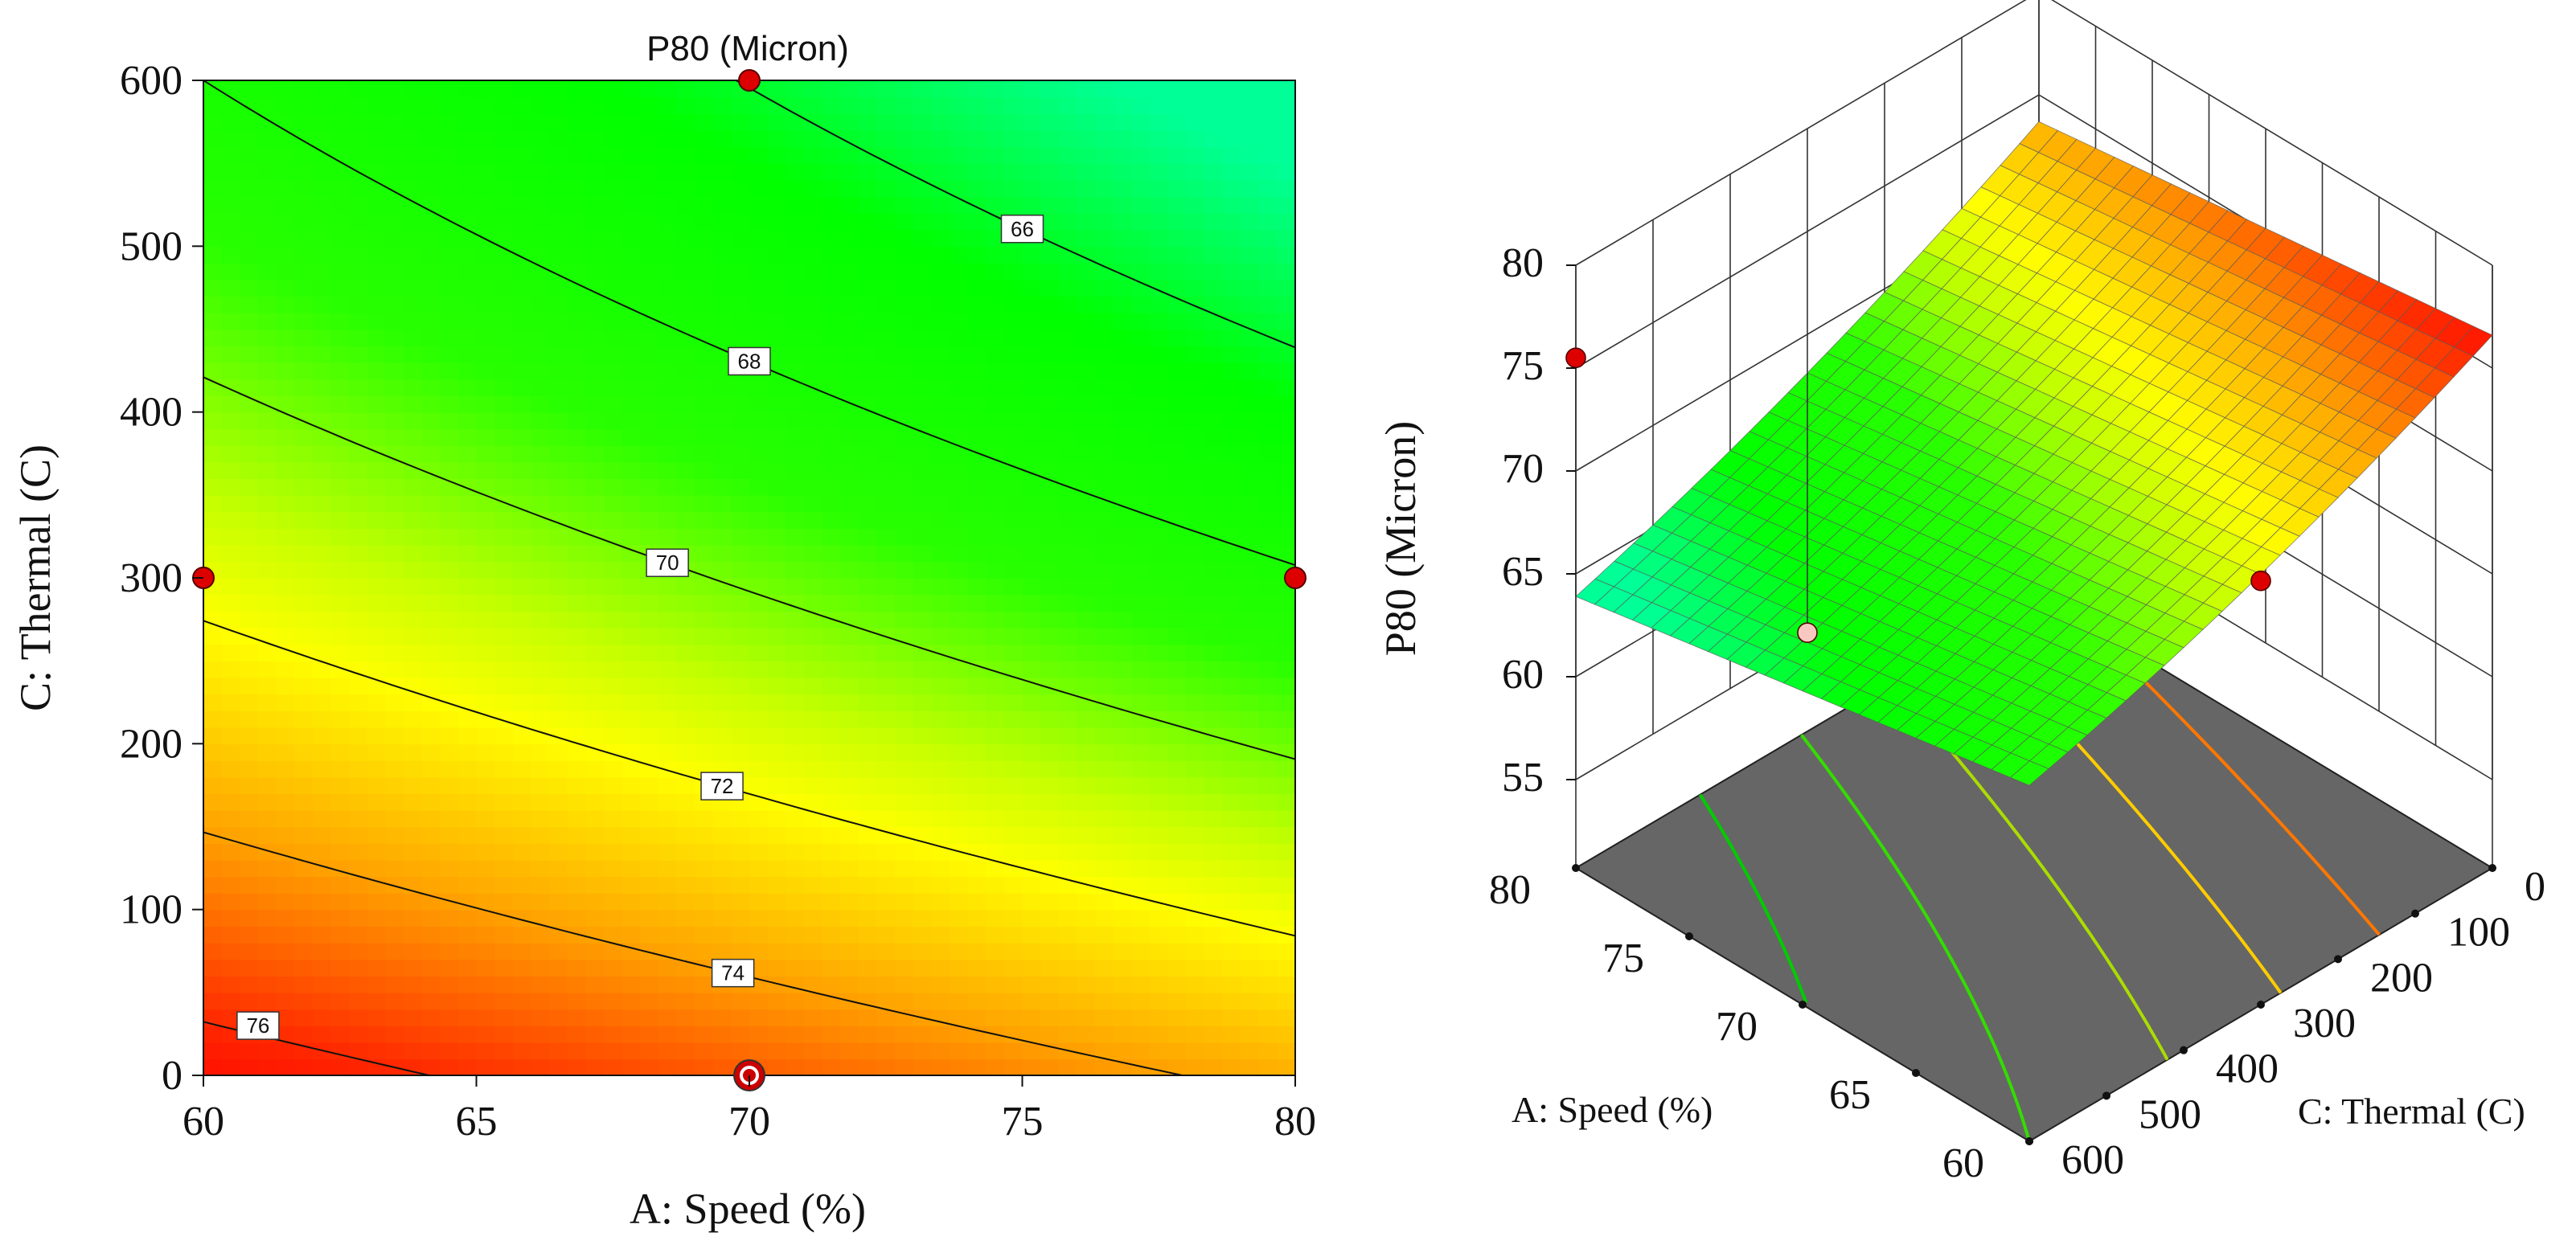 The height and width of the screenshot is (1257, 2576). Describe the element at coordinates (35, 577) in the screenshot. I see `y-axis-label: C: Thermal (C)` at that location.